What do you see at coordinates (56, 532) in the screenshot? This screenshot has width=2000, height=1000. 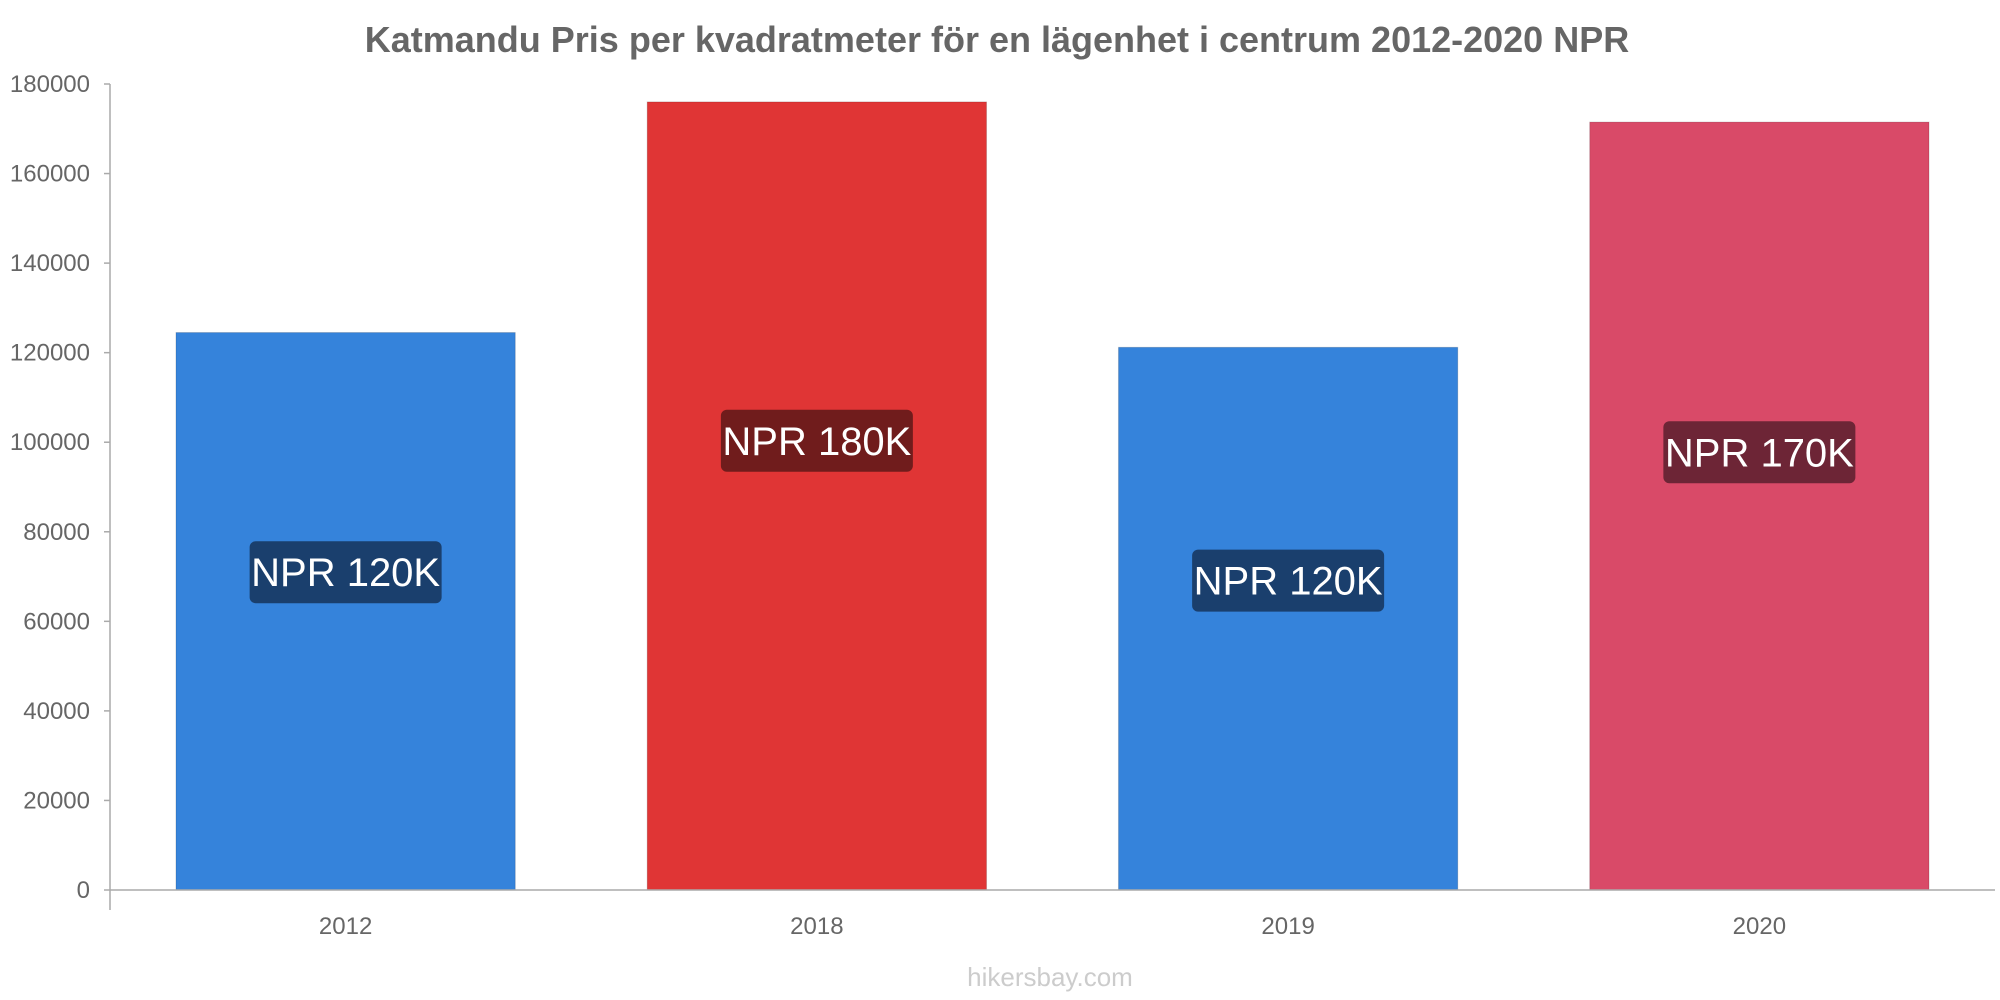 I see `y-tick-label: 80000` at bounding box center [56, 532].